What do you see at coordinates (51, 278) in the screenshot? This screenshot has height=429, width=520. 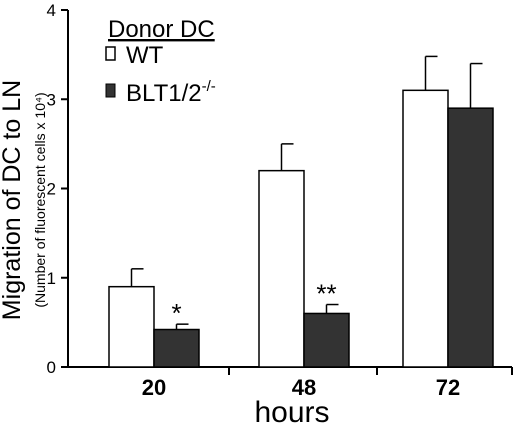 I see `y-tick-label: 1` at bounding box center [51, 278].